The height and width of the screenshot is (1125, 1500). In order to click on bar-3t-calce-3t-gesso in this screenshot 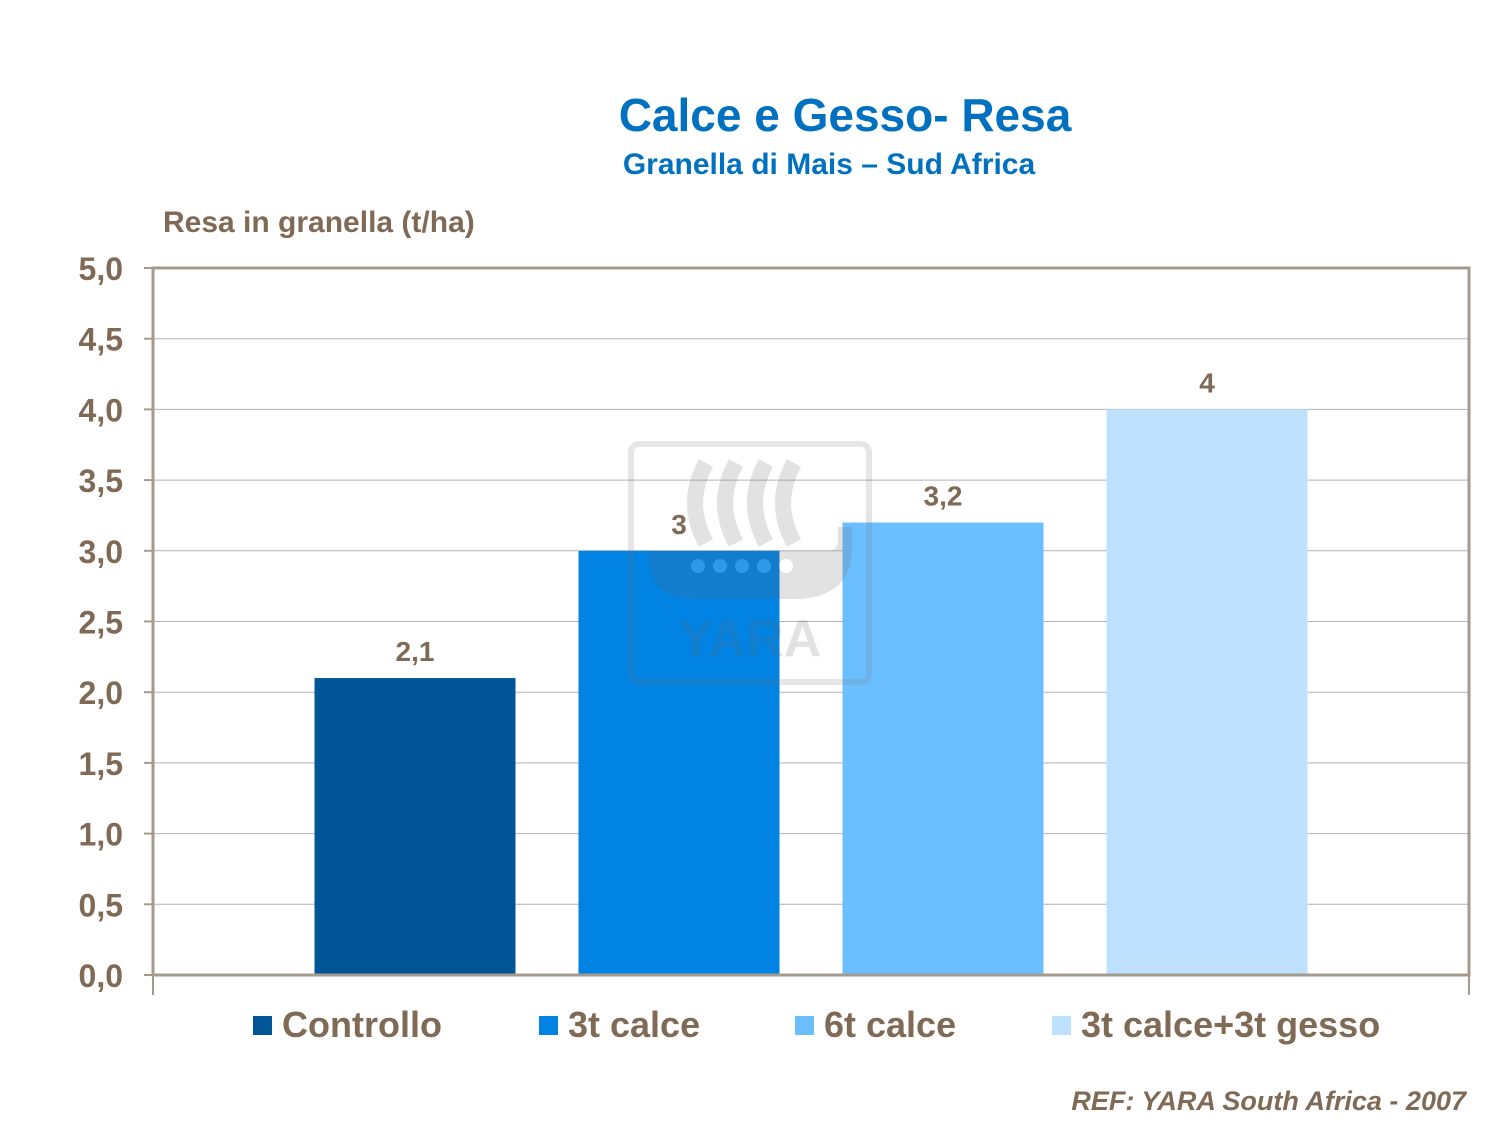, I will do `click(1207, 691)`.